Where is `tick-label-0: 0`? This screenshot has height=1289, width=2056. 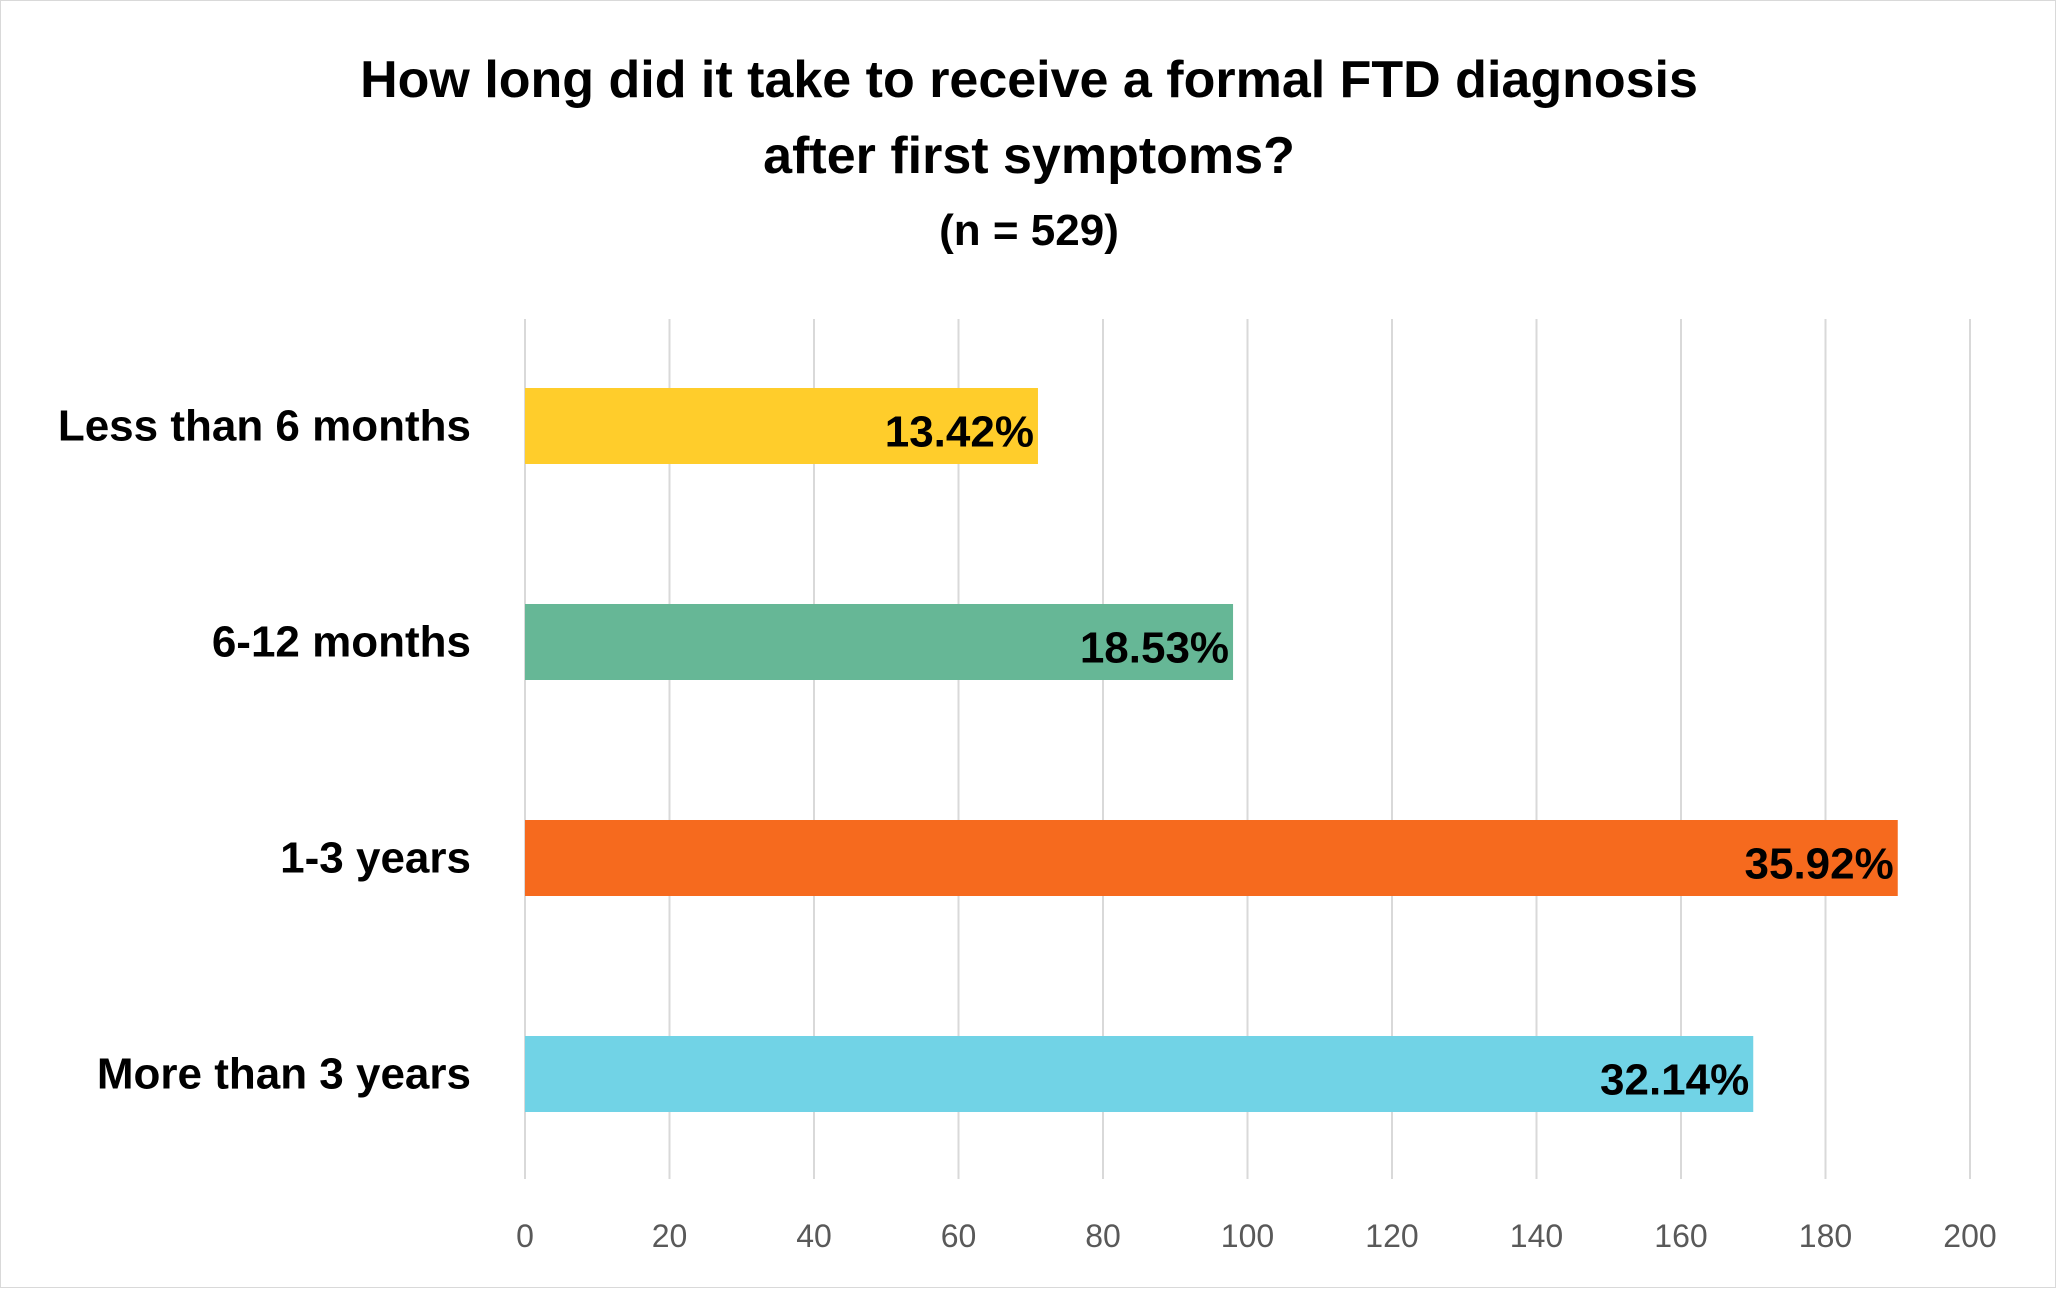 tick-label-0: 0 is located at coordinates (525, 1236).